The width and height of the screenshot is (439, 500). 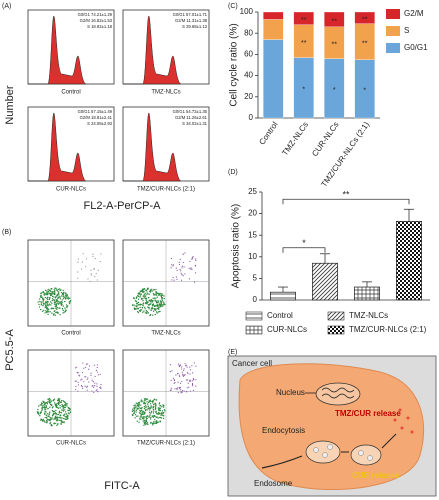 I want to click on stat-text: G2/M 11.26±2.61, so click(x=191, y=117).